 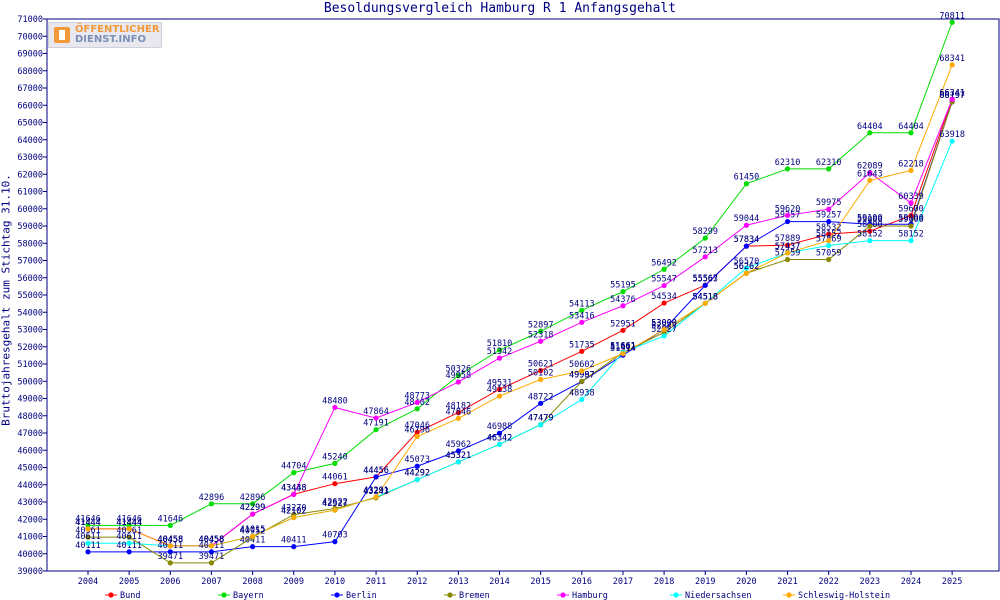 What do you see at coordinates (952, 93) in the screenshot?
I see `data-label: 66341` at bounding box center [952, 93].